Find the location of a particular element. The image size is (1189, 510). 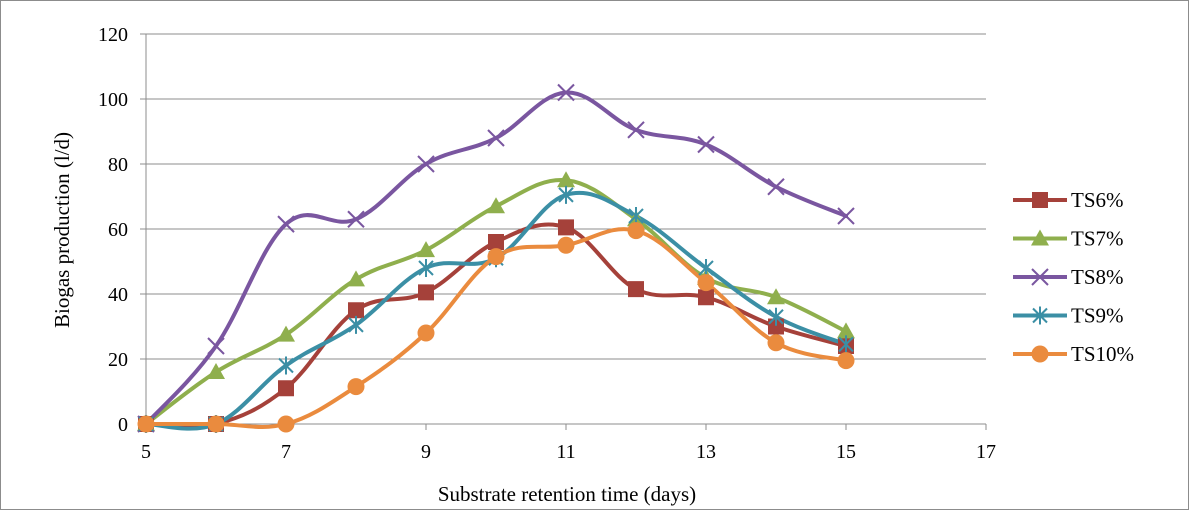

y-tick-labels: 0 20 40 60 80 100 120 is located at coordinates (113, 230).